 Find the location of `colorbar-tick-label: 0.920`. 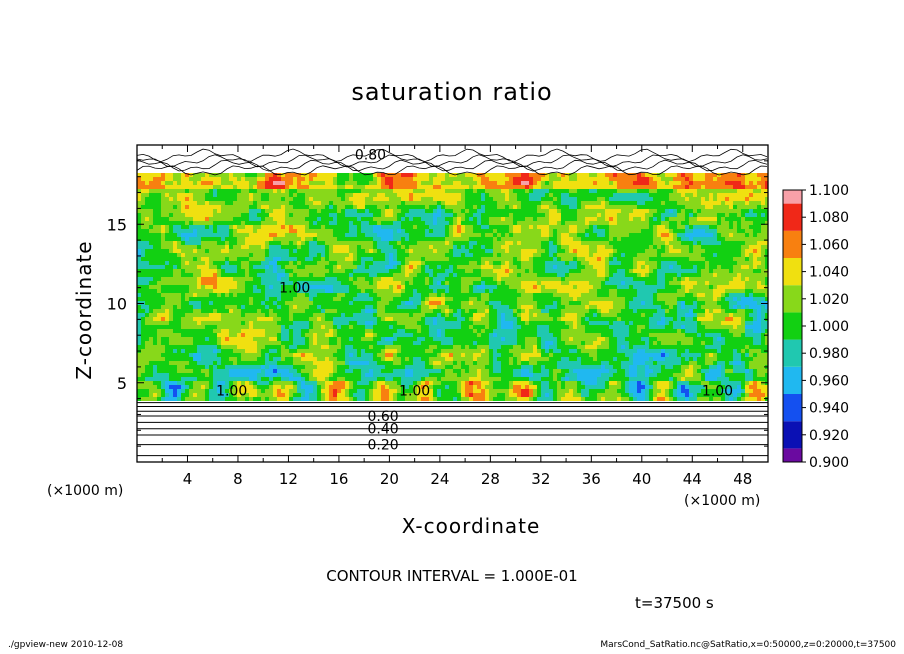

colorbar-tick-label: 0.920 is located at coordinates (829, 436).